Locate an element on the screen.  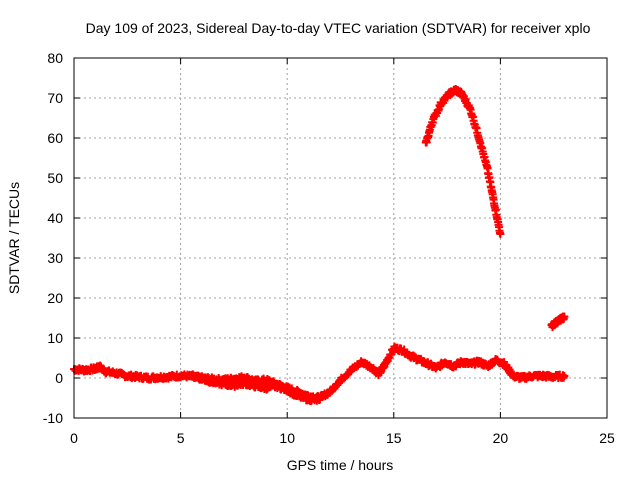
y-tick-label: 70 is located at coordinates (55, 98).